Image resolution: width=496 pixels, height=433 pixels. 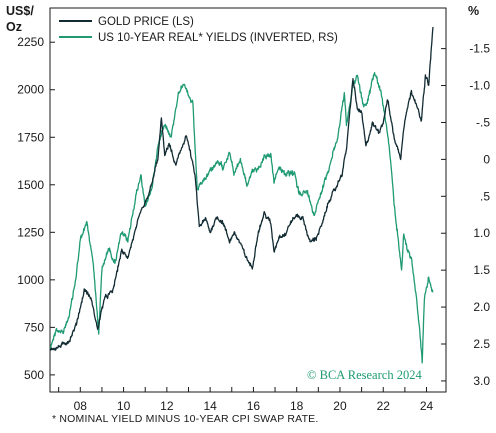 I want to click on x-tick-label: 22, so click(x=384, y=406).